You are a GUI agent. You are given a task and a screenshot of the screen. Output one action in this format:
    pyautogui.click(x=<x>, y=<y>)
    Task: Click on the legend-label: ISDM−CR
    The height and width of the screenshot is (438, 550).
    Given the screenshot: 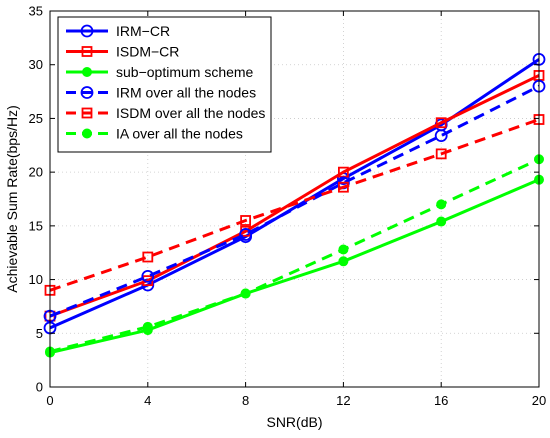 What is the action you would take?
    pyautogui.click(x=147, y=52)
    